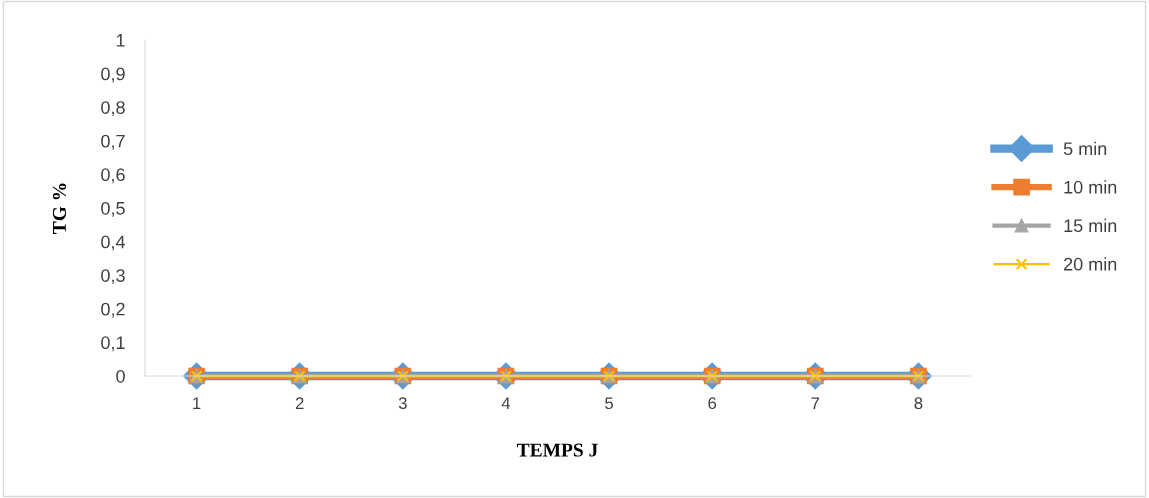  Describe the element at coordinates (113, 310) in the screenshot. I see `y-tick-label: 0,2` at that location.